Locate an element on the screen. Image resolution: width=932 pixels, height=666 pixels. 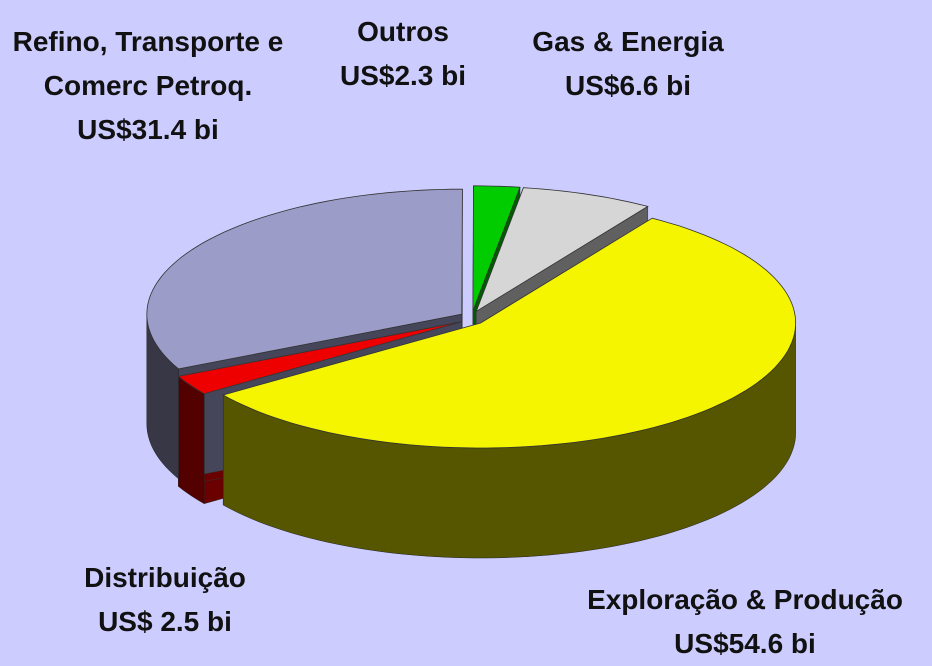
value-label: US$6.6 bi is located at coordinates (628, 85).